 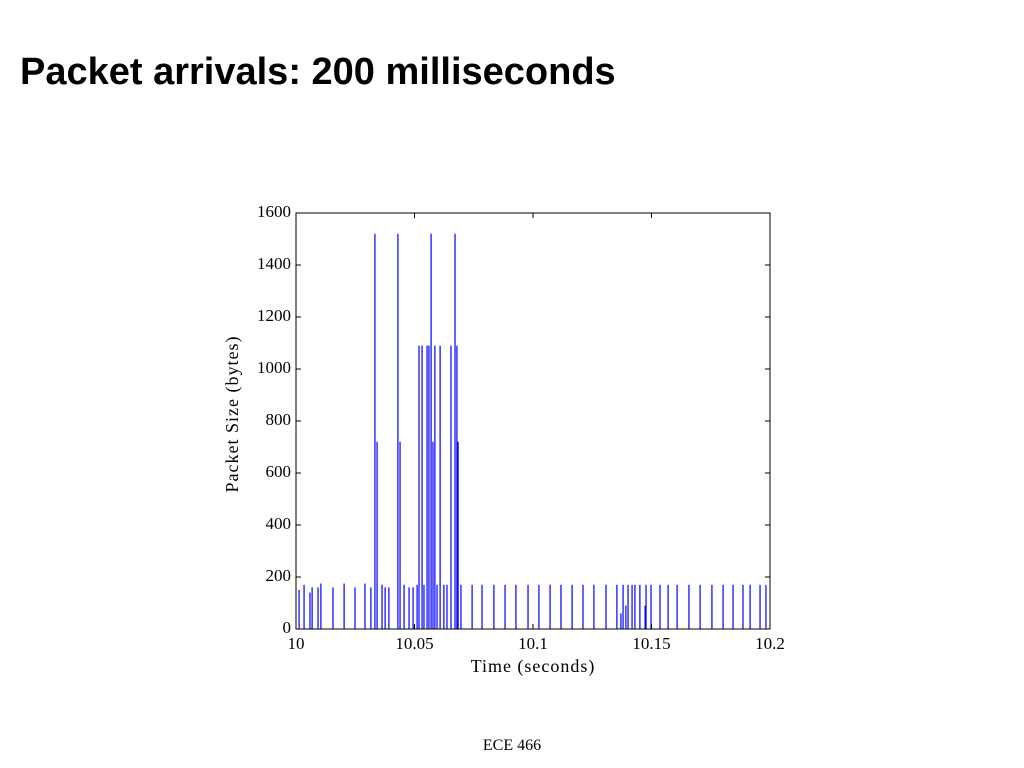 I want to click on y-tick-label: 400, so click(x=279, y=523).